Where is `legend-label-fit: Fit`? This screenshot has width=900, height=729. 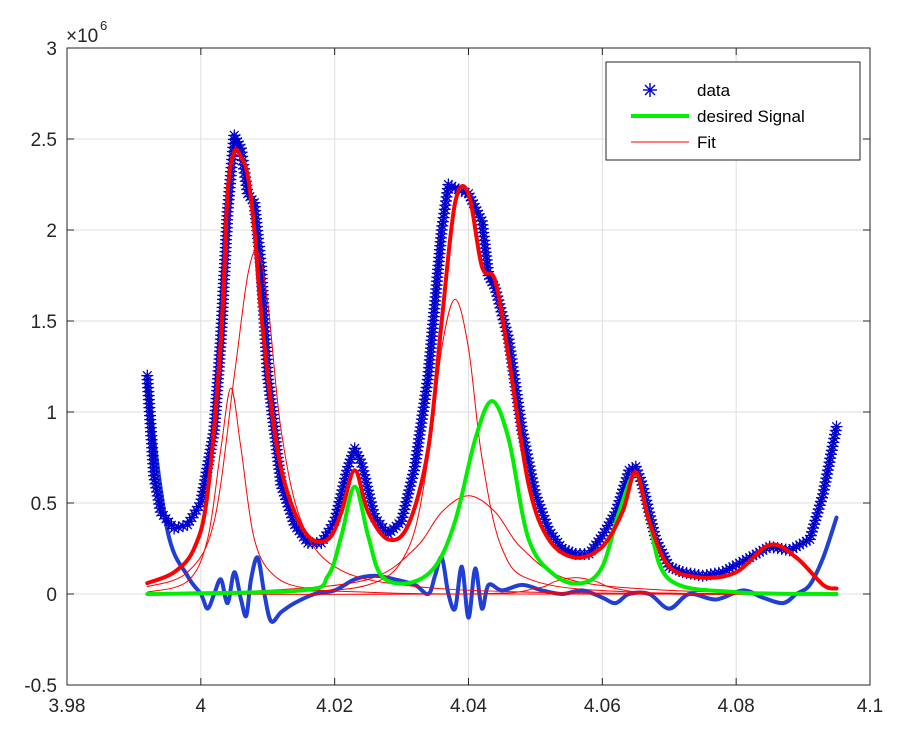
legend-label-fit: Fit is located at coordinates (706, 142).